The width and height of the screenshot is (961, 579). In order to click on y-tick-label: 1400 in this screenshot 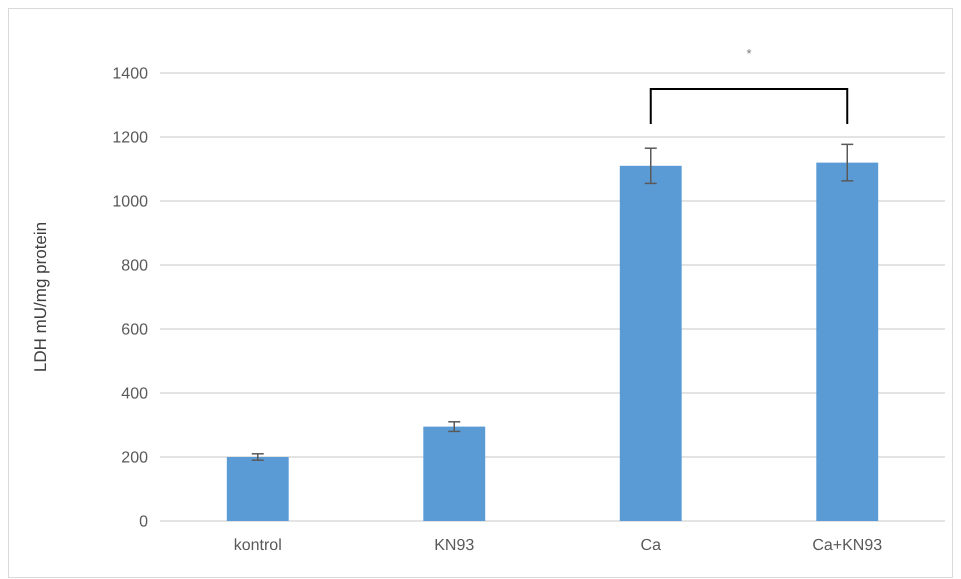, I will do `click(130, 74)`.